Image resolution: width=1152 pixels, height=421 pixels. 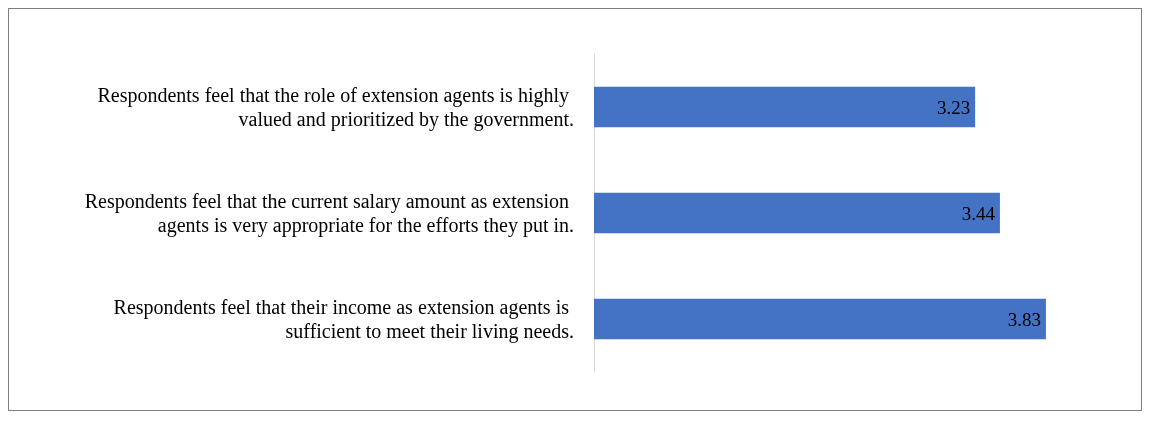 What do you see at coordinates (329, 213) in the screenshot?
I see `y-tick-label: Respondents feel that the current salary amount as extension agents is very appropriate for the efforts they put in.` at bounding box center [329, 213].